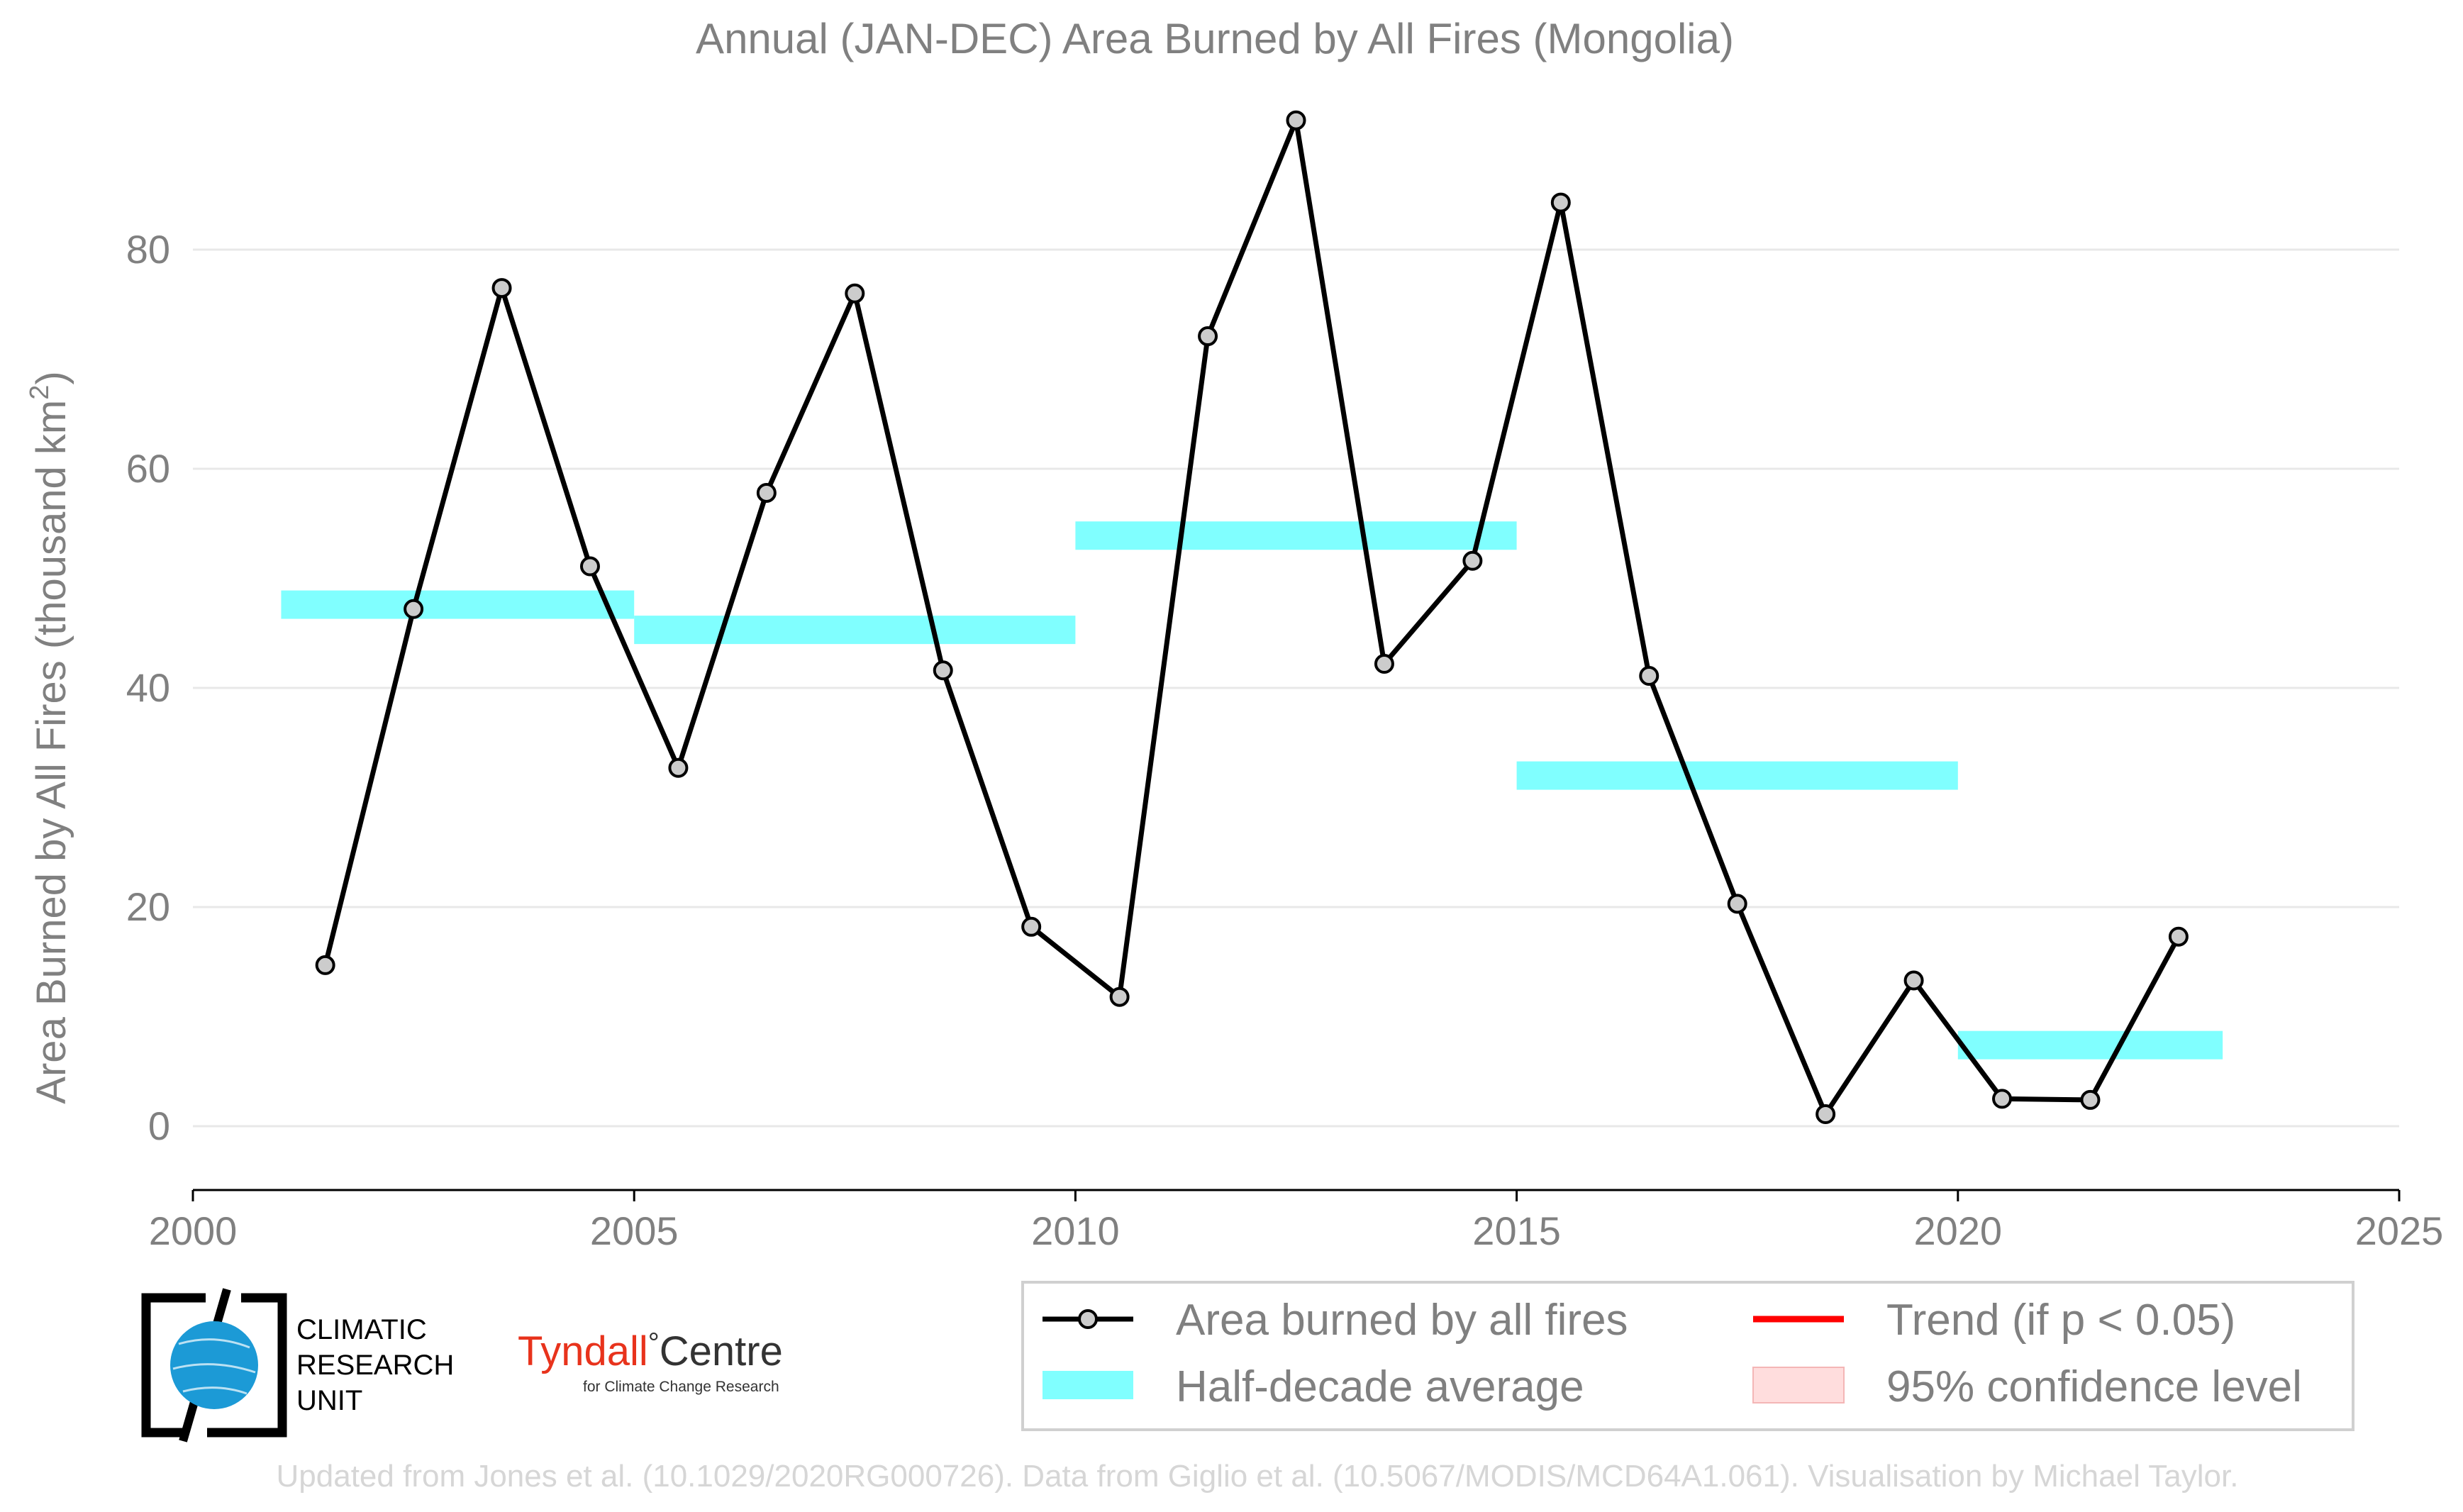  Describe the element at coordinates (2060, 1320) in the screenshot. I see `legend-label-trend: Trend (if p < 0.05)` at that location.